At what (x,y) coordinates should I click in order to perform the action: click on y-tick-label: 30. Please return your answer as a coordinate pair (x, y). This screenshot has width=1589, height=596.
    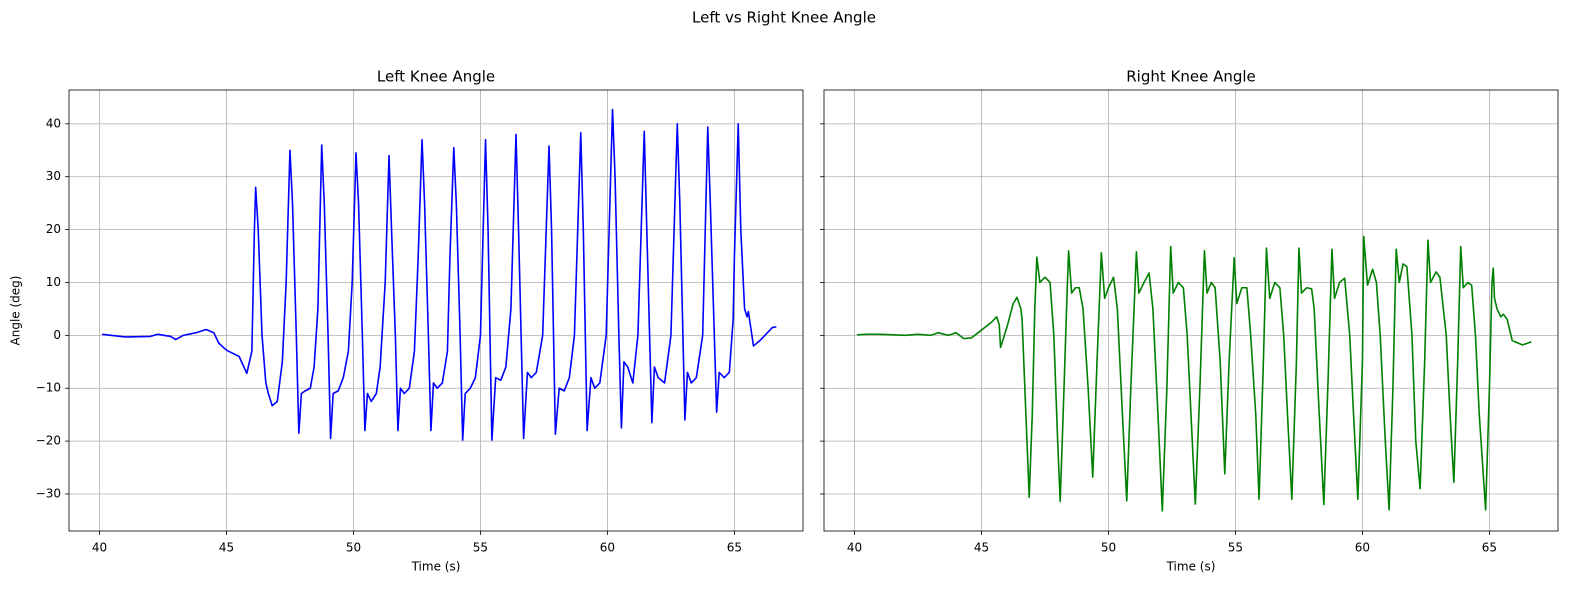
    Looking at the image, I should click on (53, 176).